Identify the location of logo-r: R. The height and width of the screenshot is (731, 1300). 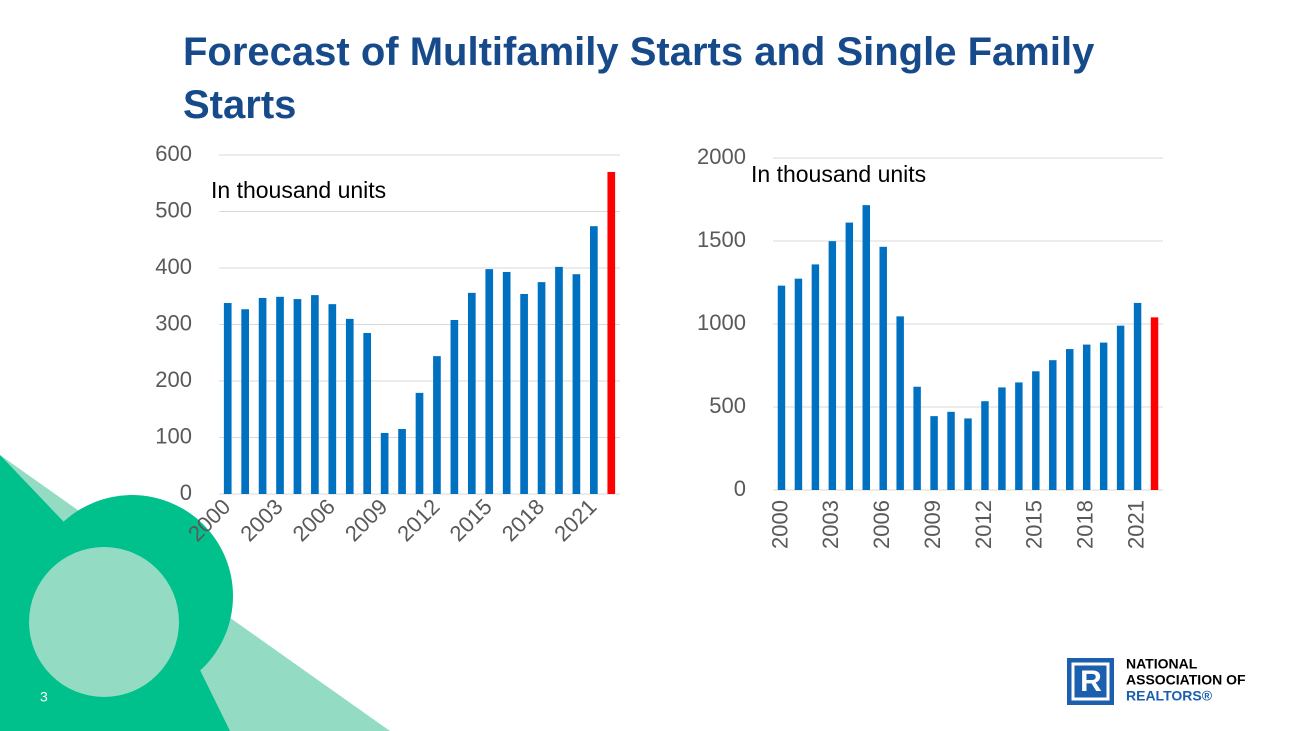
(1091, 681).